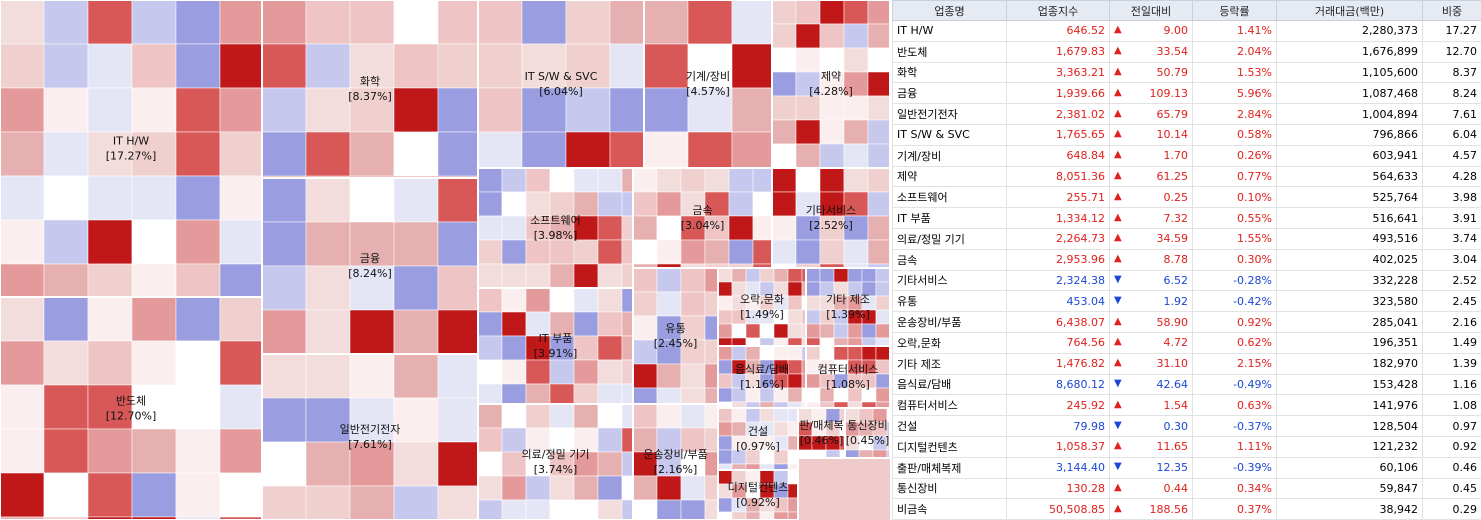 This screenshot has width=1481, height=520. Describe the element at coordinates (1399, 509) in the screenshot. I see `cell-text: 38,942` at that location.